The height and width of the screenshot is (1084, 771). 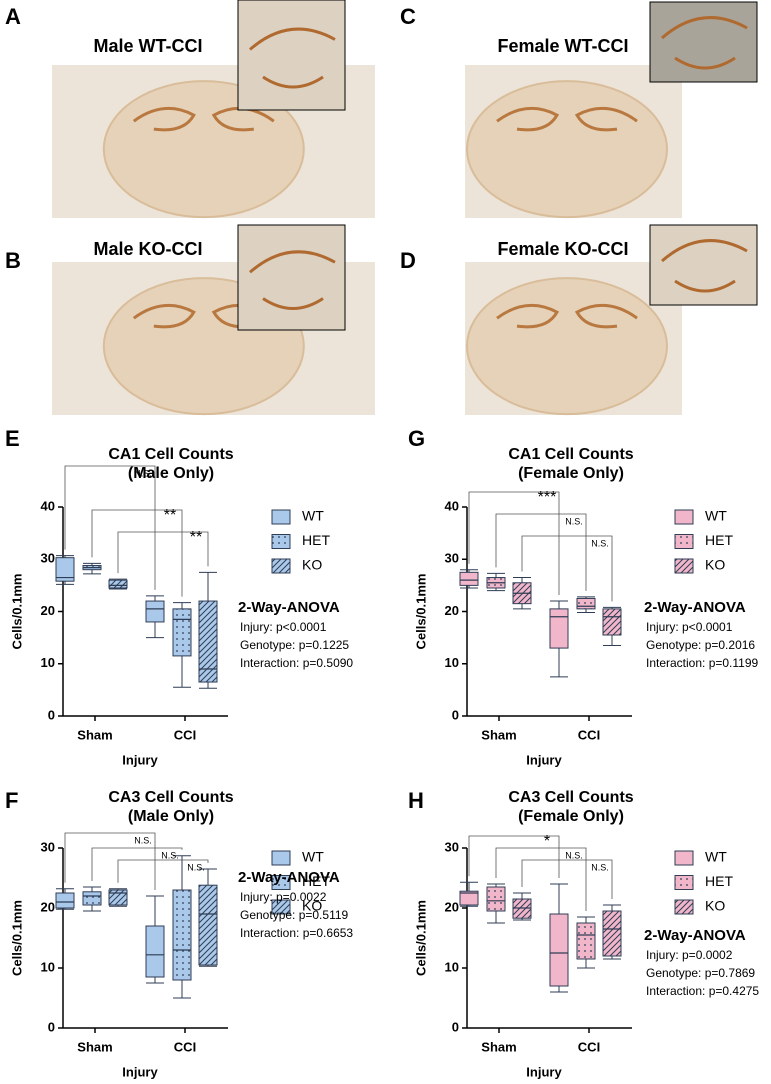 I want to click on stats-line: Interaction: p=0.6653, so click(x=296, y=933).